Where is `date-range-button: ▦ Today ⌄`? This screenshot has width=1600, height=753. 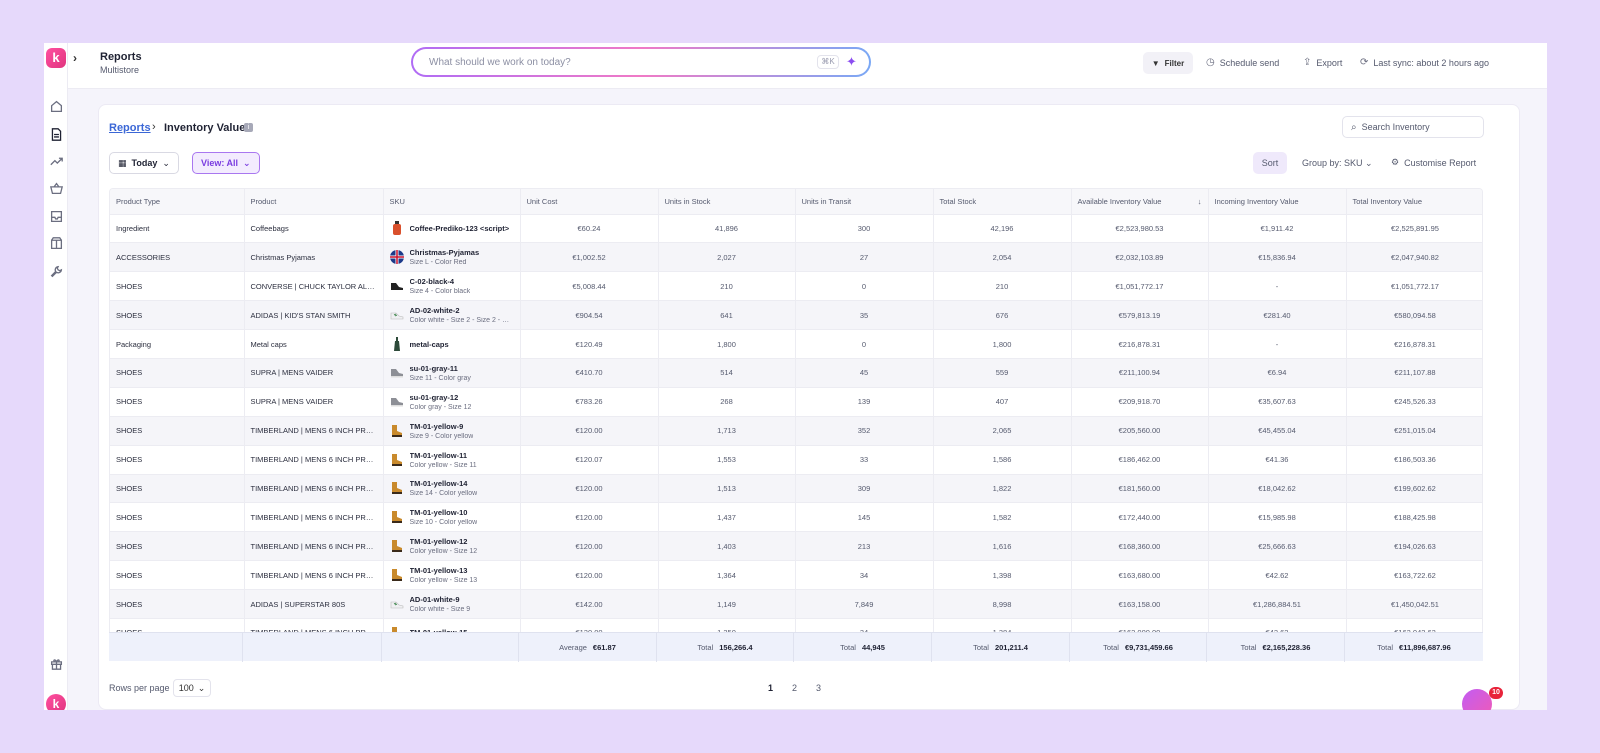 date-range-button: ▦ Today ⌄ is located at coordinates (144, 163).